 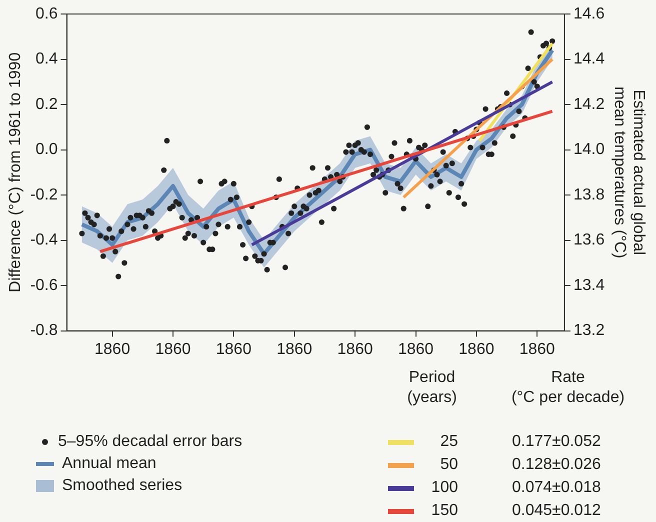 I want to click on y-axis-title: Difference (°C) from 1961 to 1990, so click(x=15, y=172).